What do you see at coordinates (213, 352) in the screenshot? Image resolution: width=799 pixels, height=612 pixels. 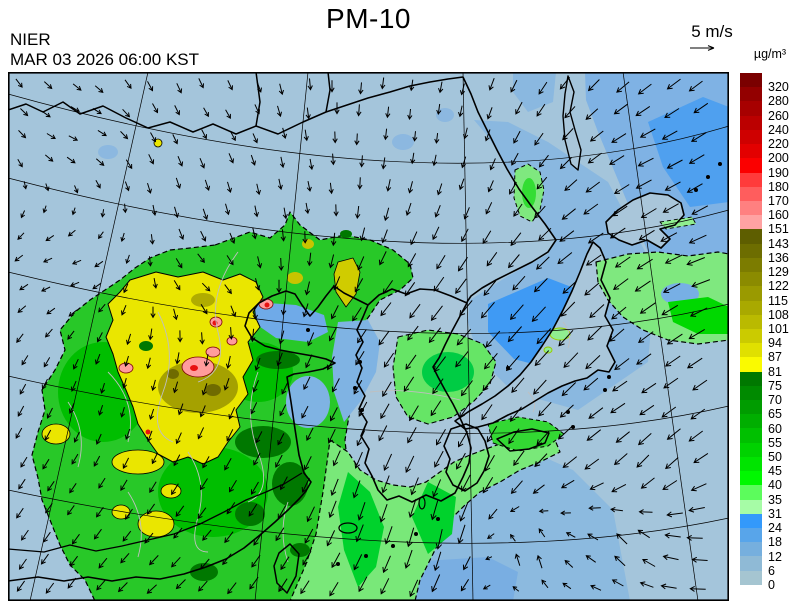 I see `pink-b` at bounding box center [213, 352].